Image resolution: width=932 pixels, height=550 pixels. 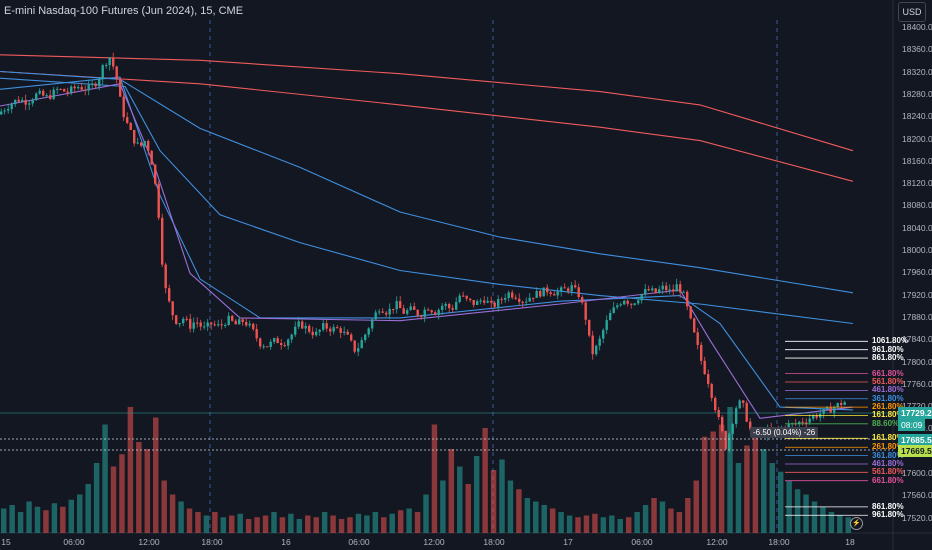 What do you see at coordinates (888, 472) in the screenshot?
I see `fib-label: 561.80%` at bounding box center [888, 472].